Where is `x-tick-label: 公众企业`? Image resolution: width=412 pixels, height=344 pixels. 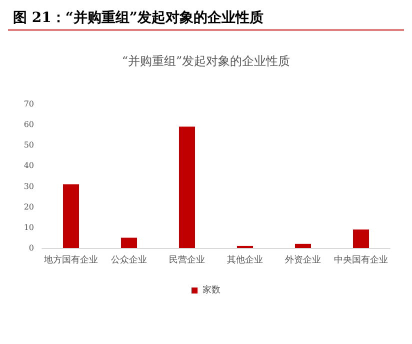 x-tick-label: 公众企业 is located at coordinates (129, 260).